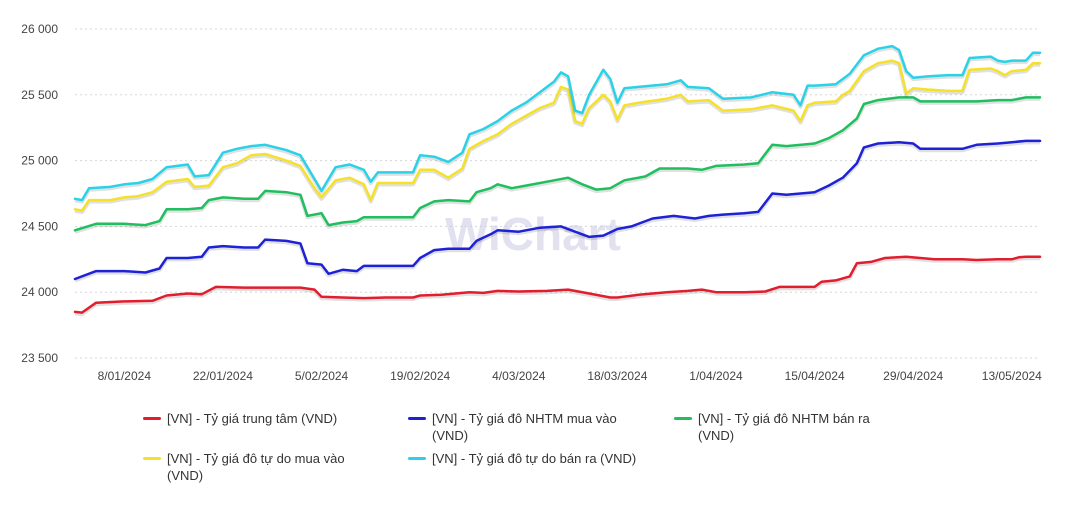  I want to click on x-tick-label: 13/05/2024, so click(1012, 376).